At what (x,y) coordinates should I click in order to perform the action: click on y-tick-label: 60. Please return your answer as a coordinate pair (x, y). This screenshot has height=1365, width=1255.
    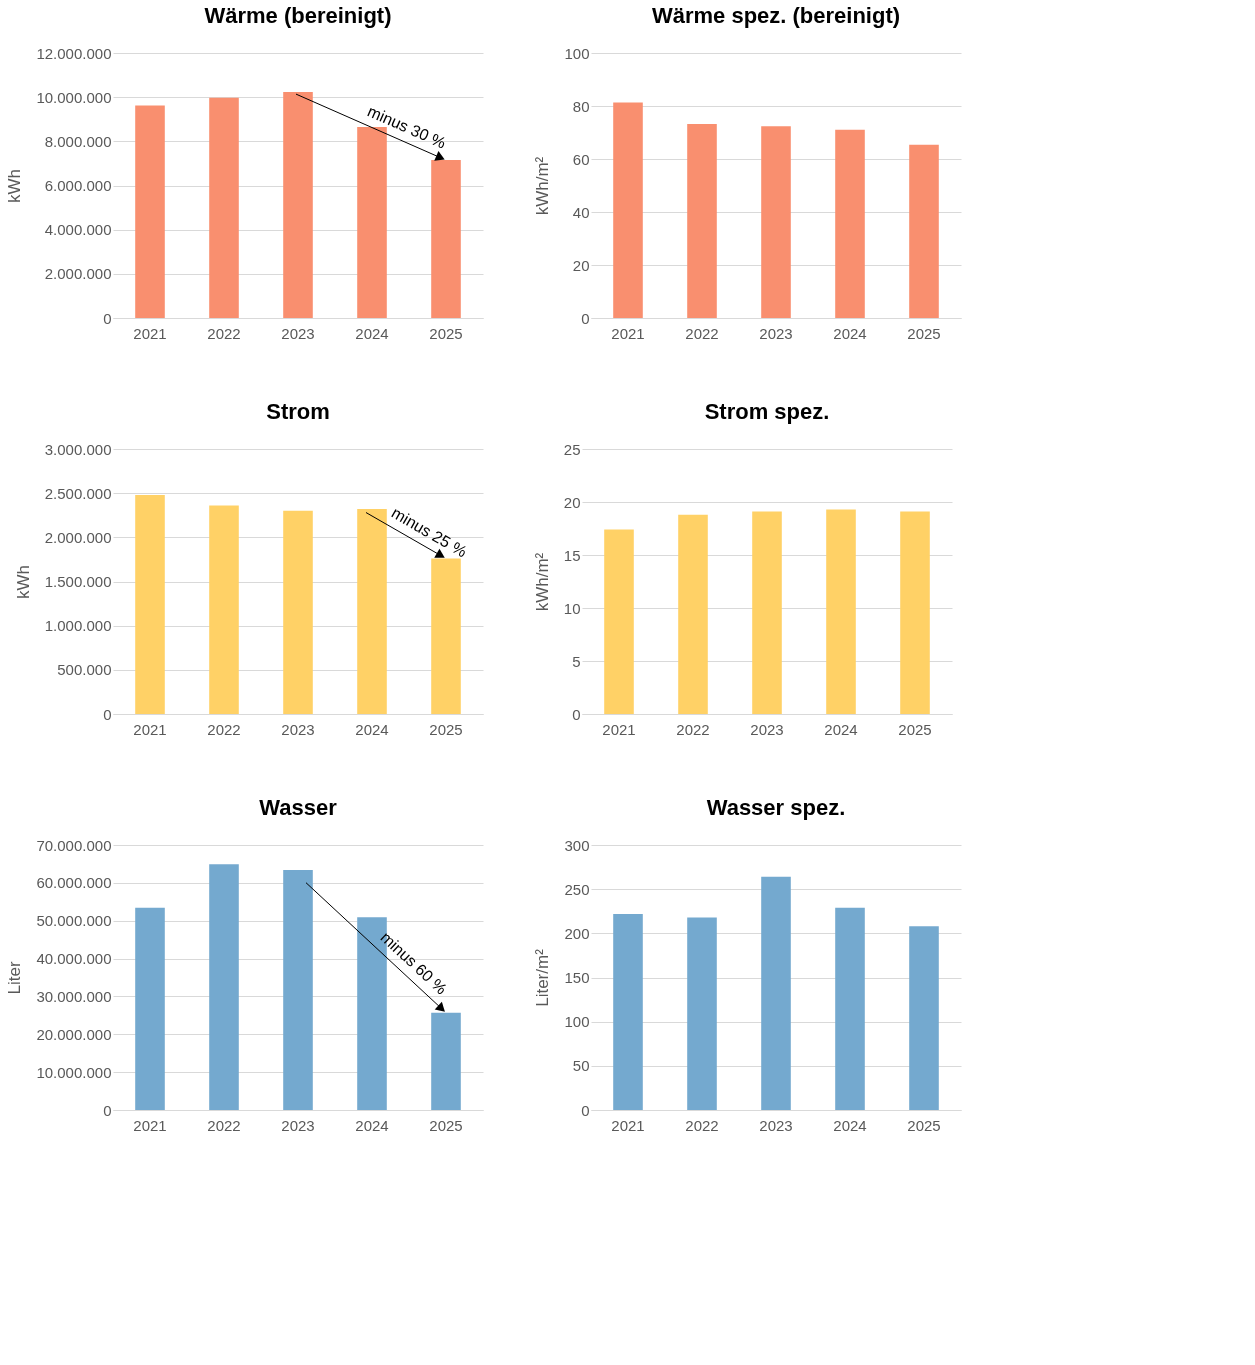
    Looking at the image, I should click on (581, 159).